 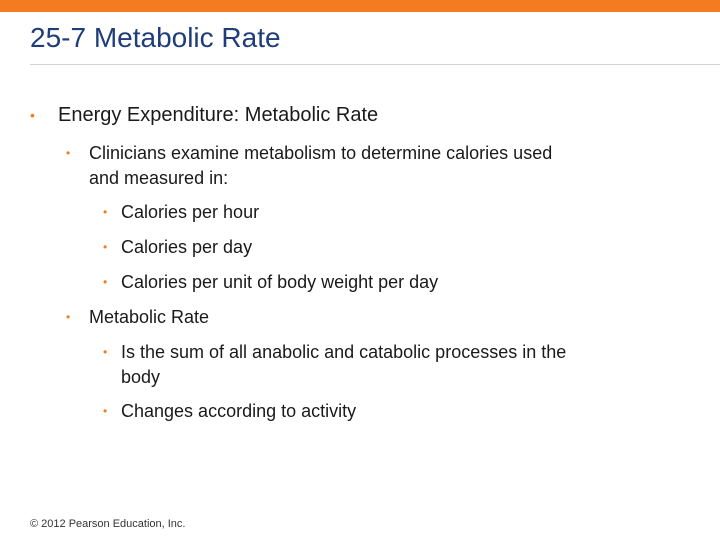 I want to click on bullet-text: Calories per hour, so click(x=190, y=212).